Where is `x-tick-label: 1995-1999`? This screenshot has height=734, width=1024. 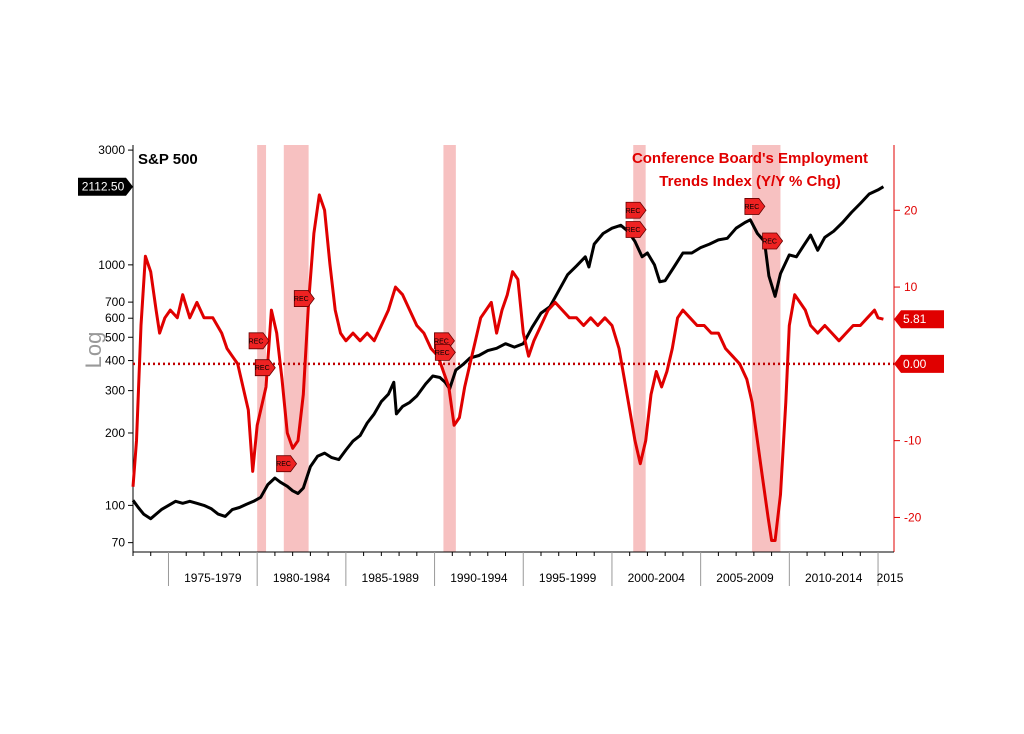
x-tick-label: 1995-1999 is located at coordinates (568, 578).